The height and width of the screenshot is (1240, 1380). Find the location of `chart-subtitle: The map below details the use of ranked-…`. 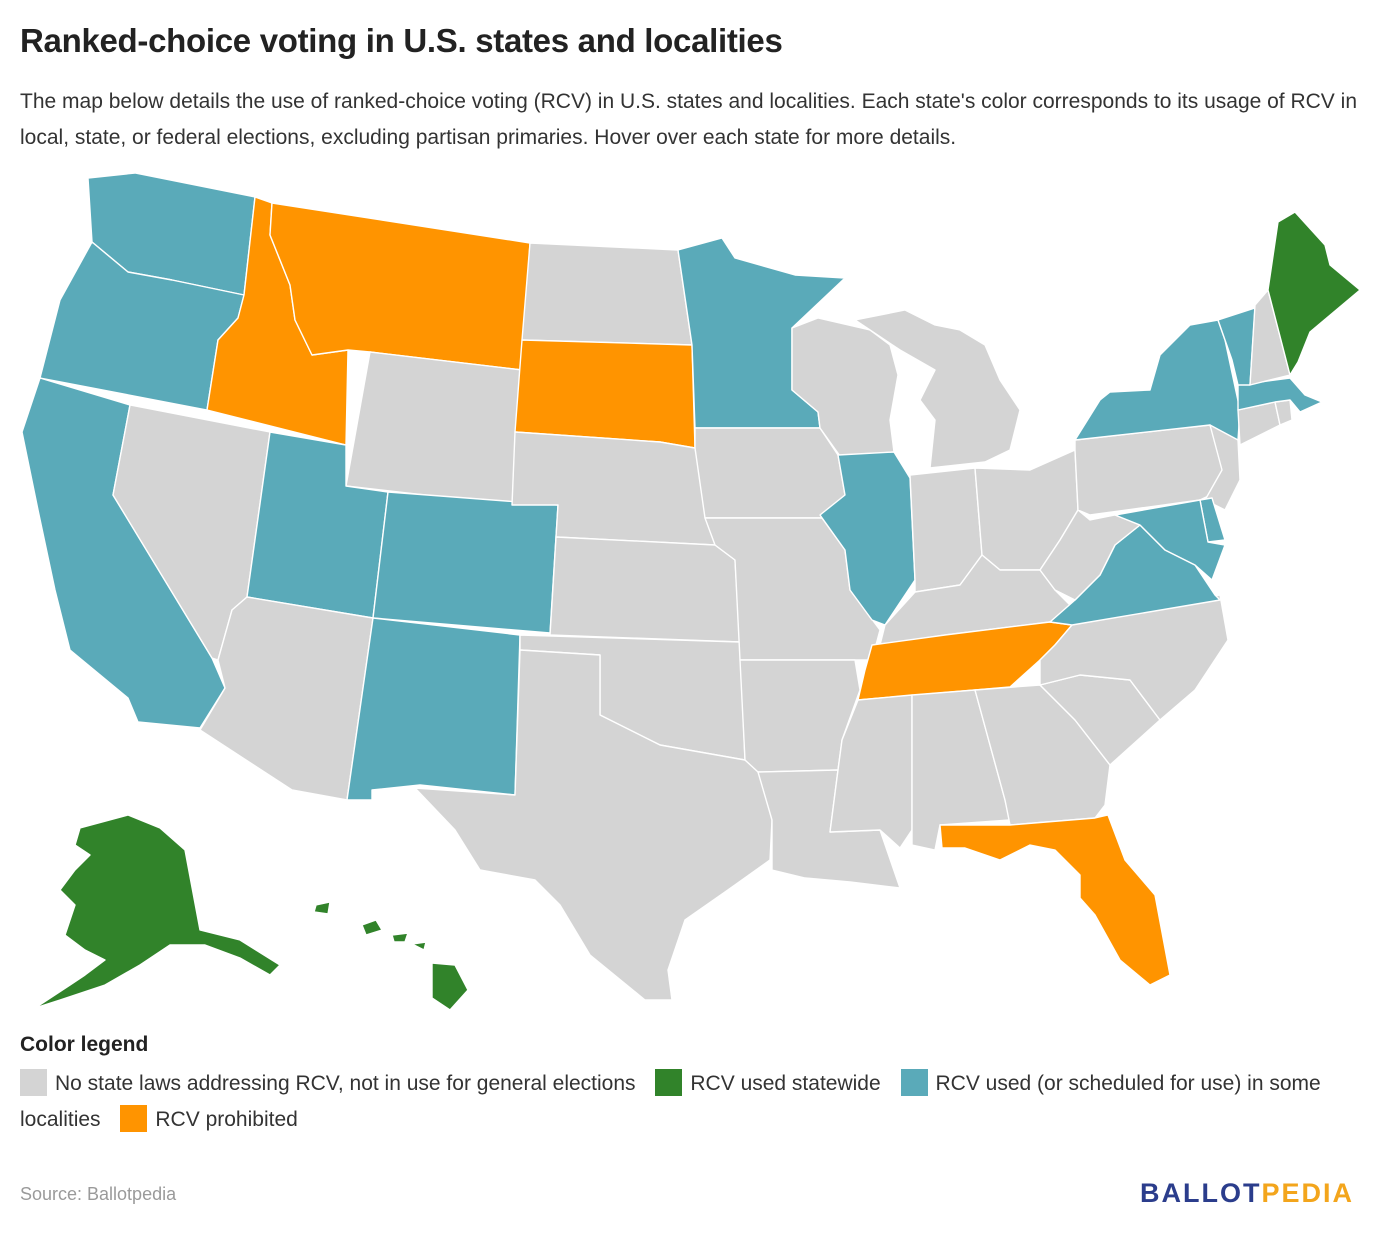

chart-subtitle: The map below details the use of ranked-… is located at coordinates (688, 119).